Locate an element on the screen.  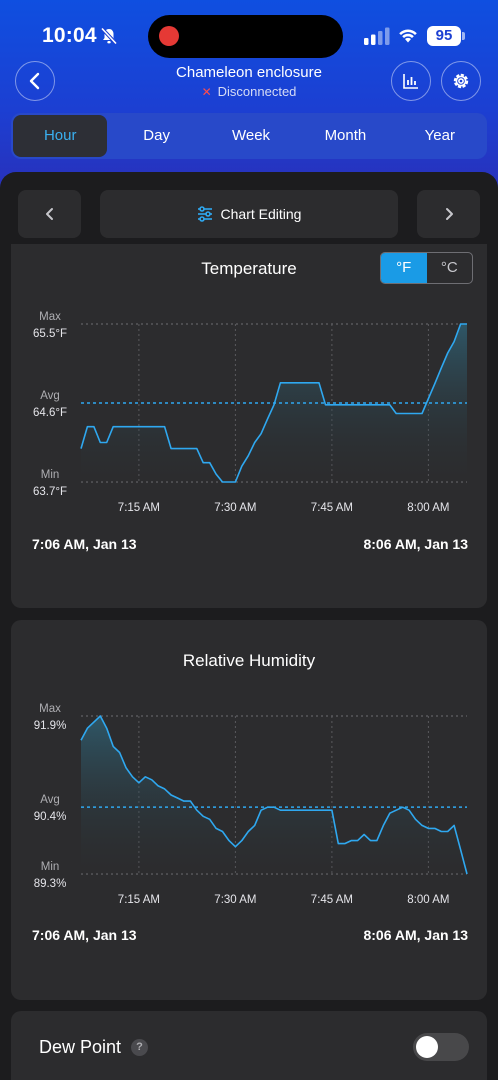
y-label-value: 63.7°F is located at coordinates (50, 492).